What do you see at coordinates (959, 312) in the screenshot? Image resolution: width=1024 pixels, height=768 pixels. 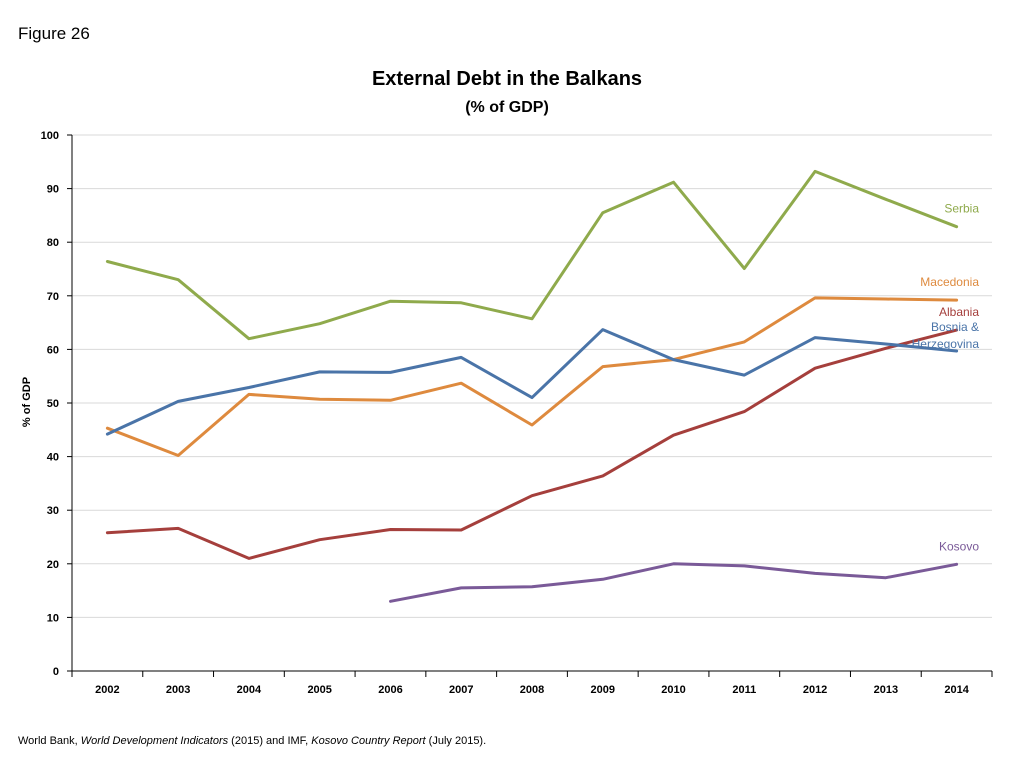 I see `series-label-albania: Albania` at bounding box center [959, 312].